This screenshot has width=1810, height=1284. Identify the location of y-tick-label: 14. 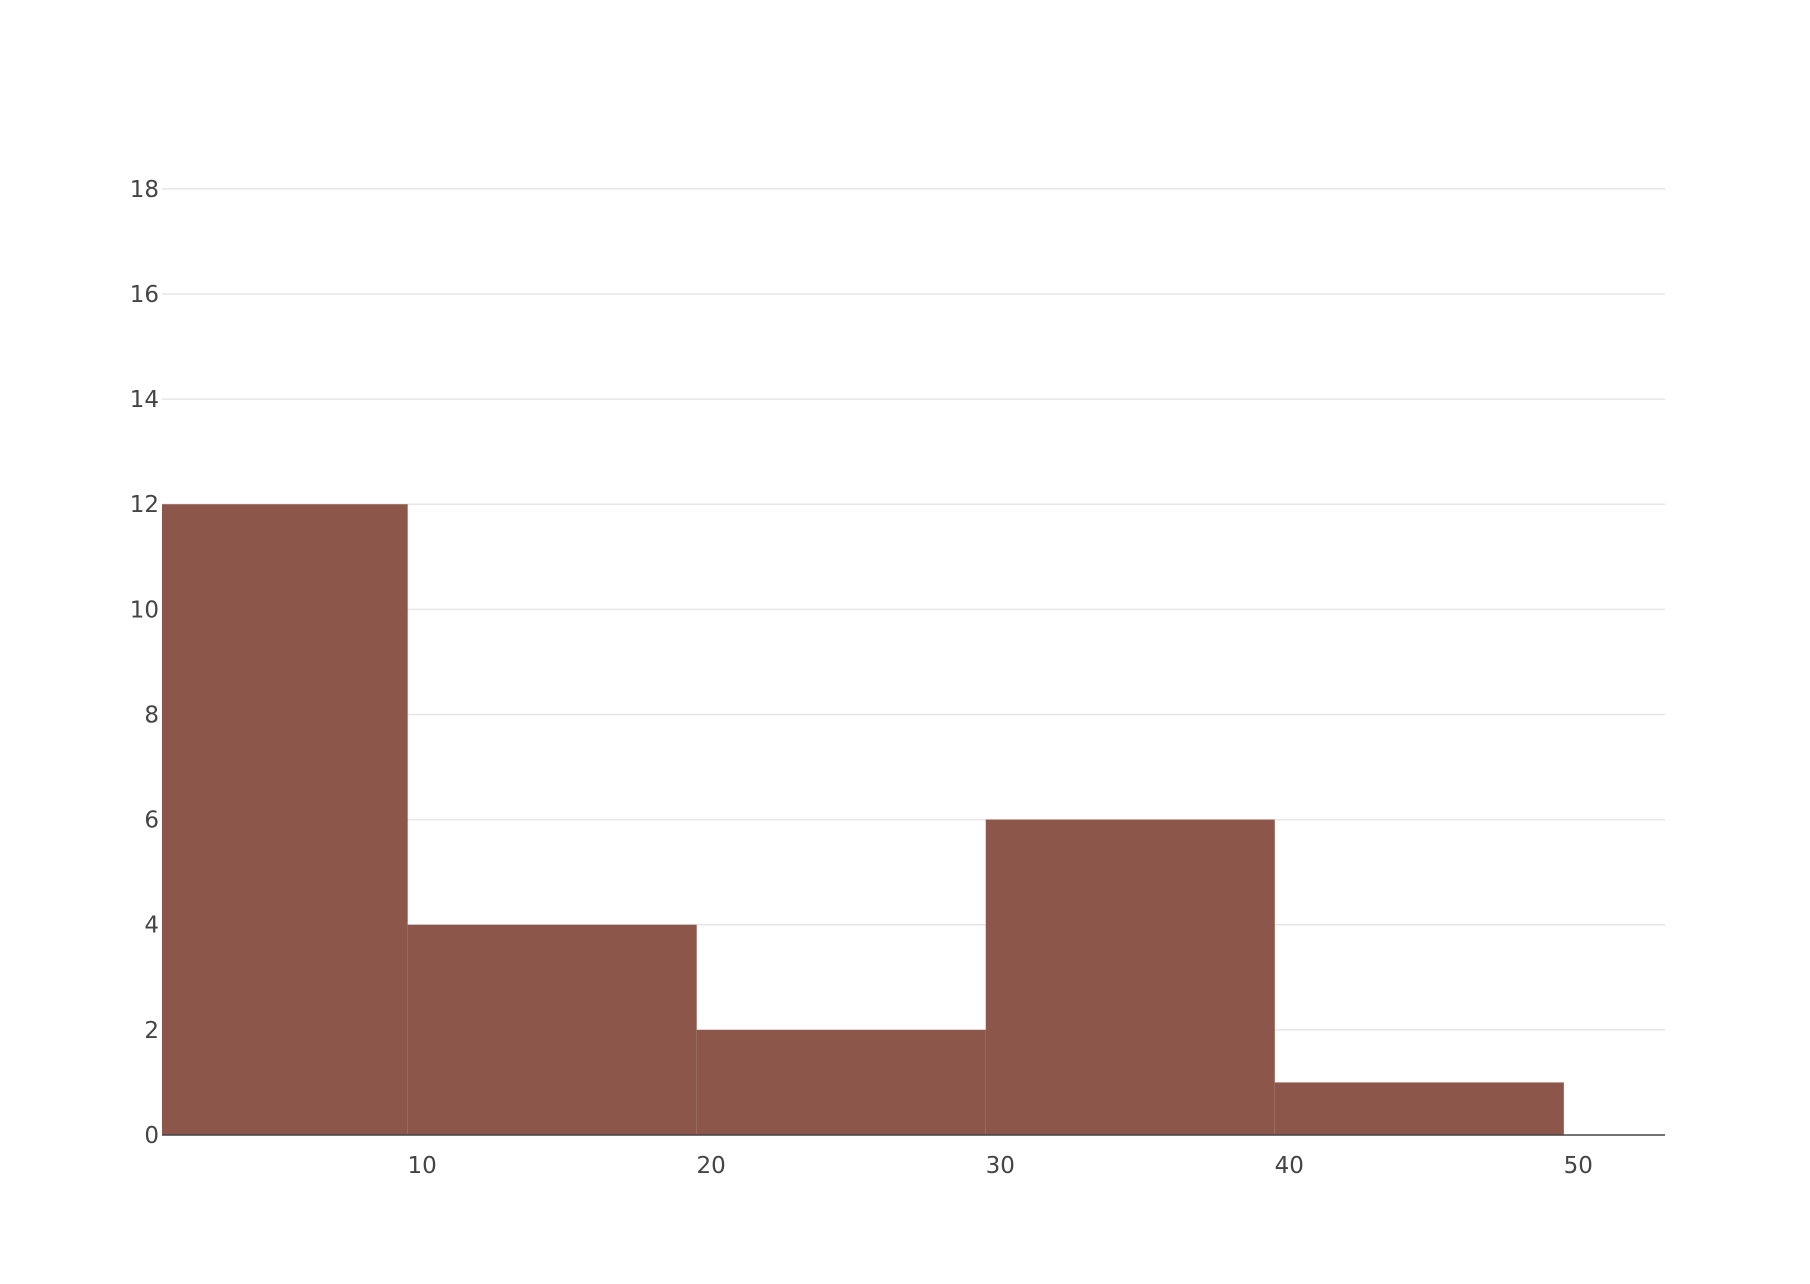
(144, 400).